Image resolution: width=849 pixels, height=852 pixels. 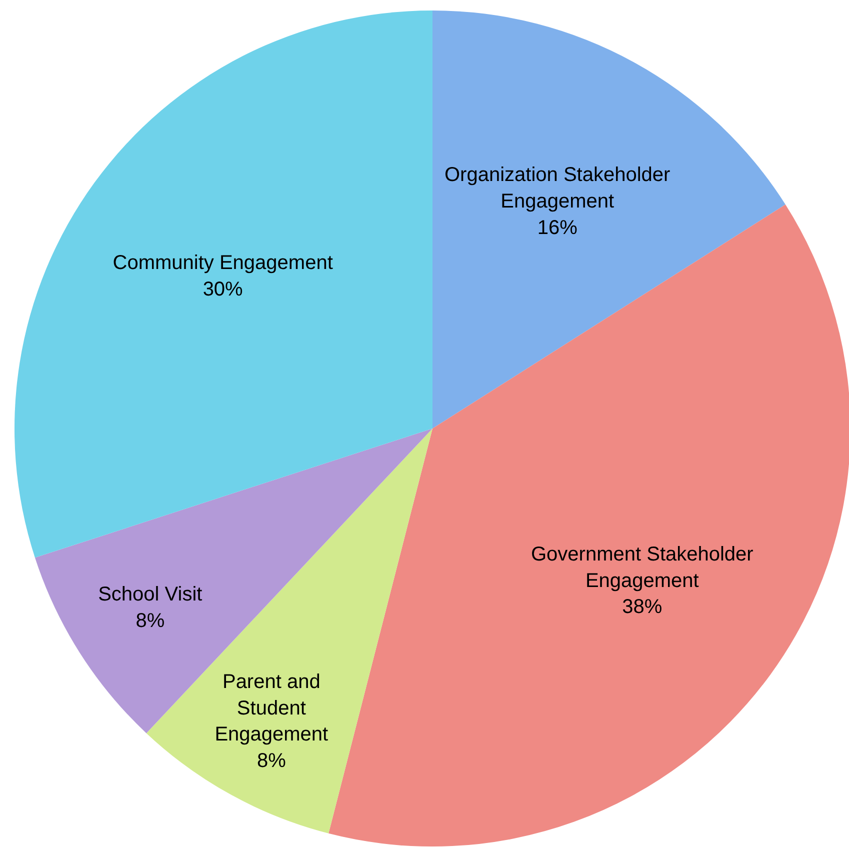 What do you see at coordinates (223, 289) in the screenshot?
I see `data-label: 30%` at bounding box center [223, 289].